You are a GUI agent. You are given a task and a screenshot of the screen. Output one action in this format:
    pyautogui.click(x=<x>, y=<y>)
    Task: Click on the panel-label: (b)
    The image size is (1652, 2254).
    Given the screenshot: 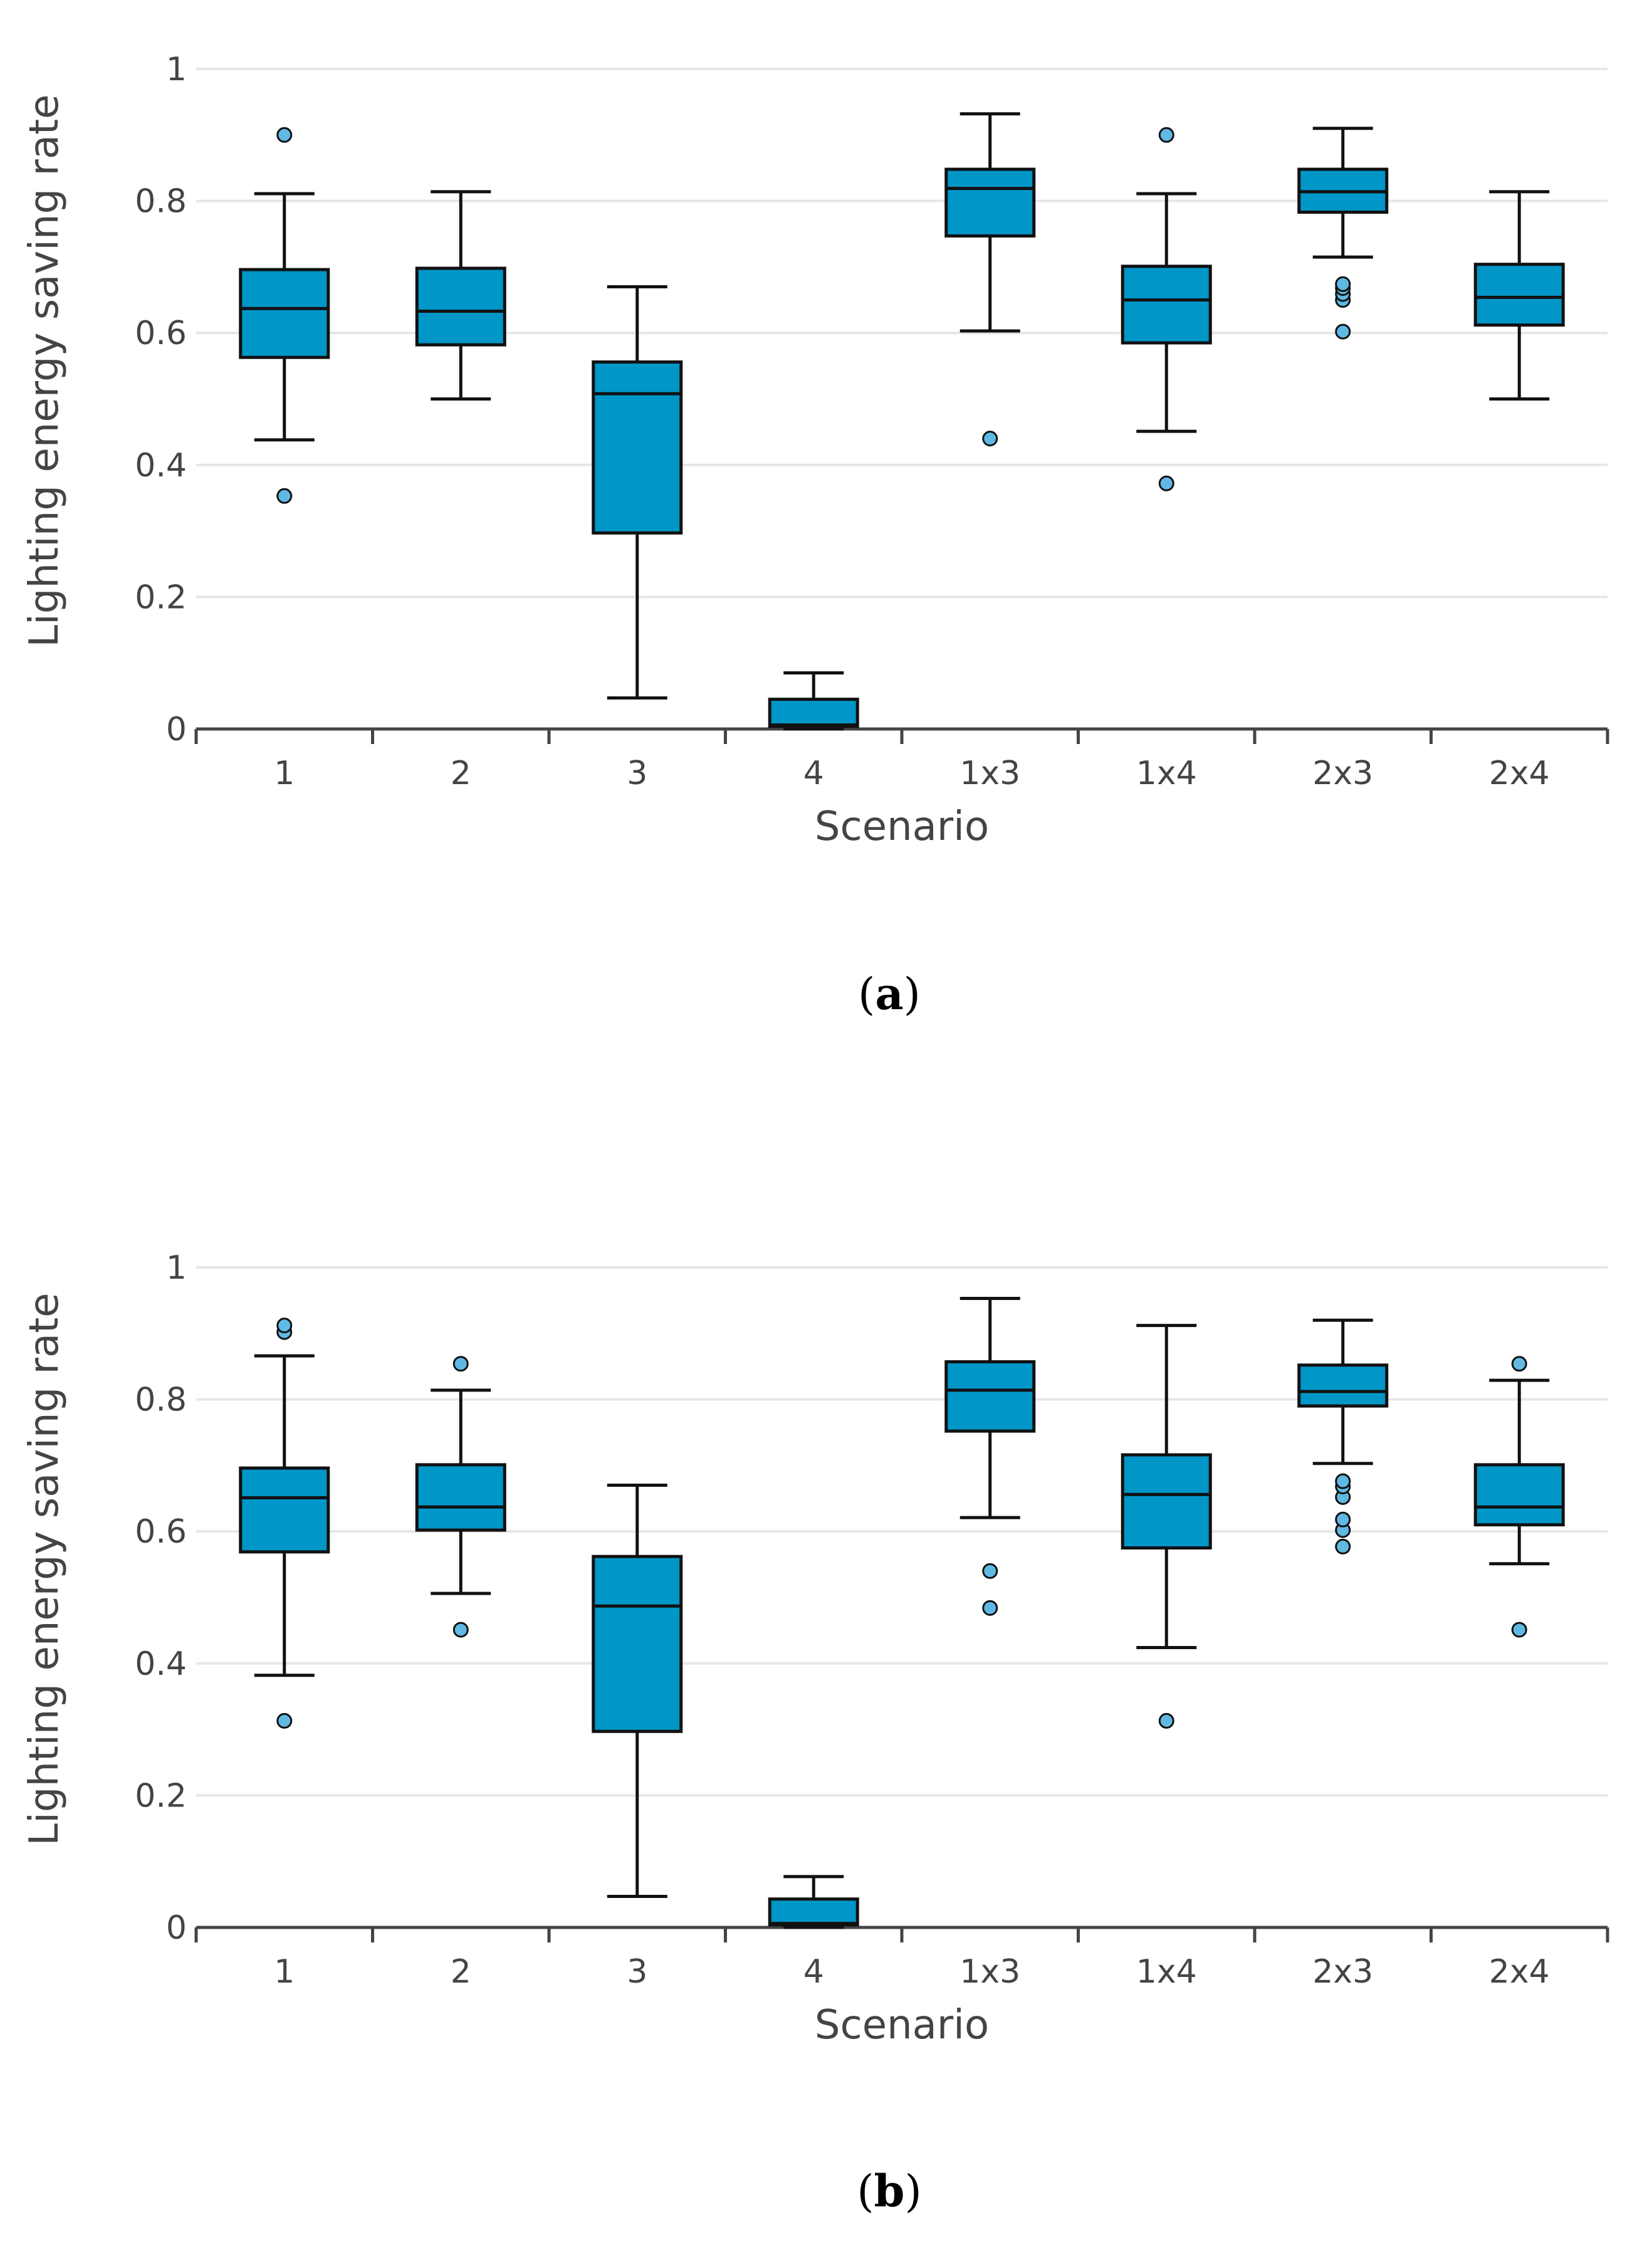 What is the action you would take?
    pyautogui.click(x=889, y=2191)
    